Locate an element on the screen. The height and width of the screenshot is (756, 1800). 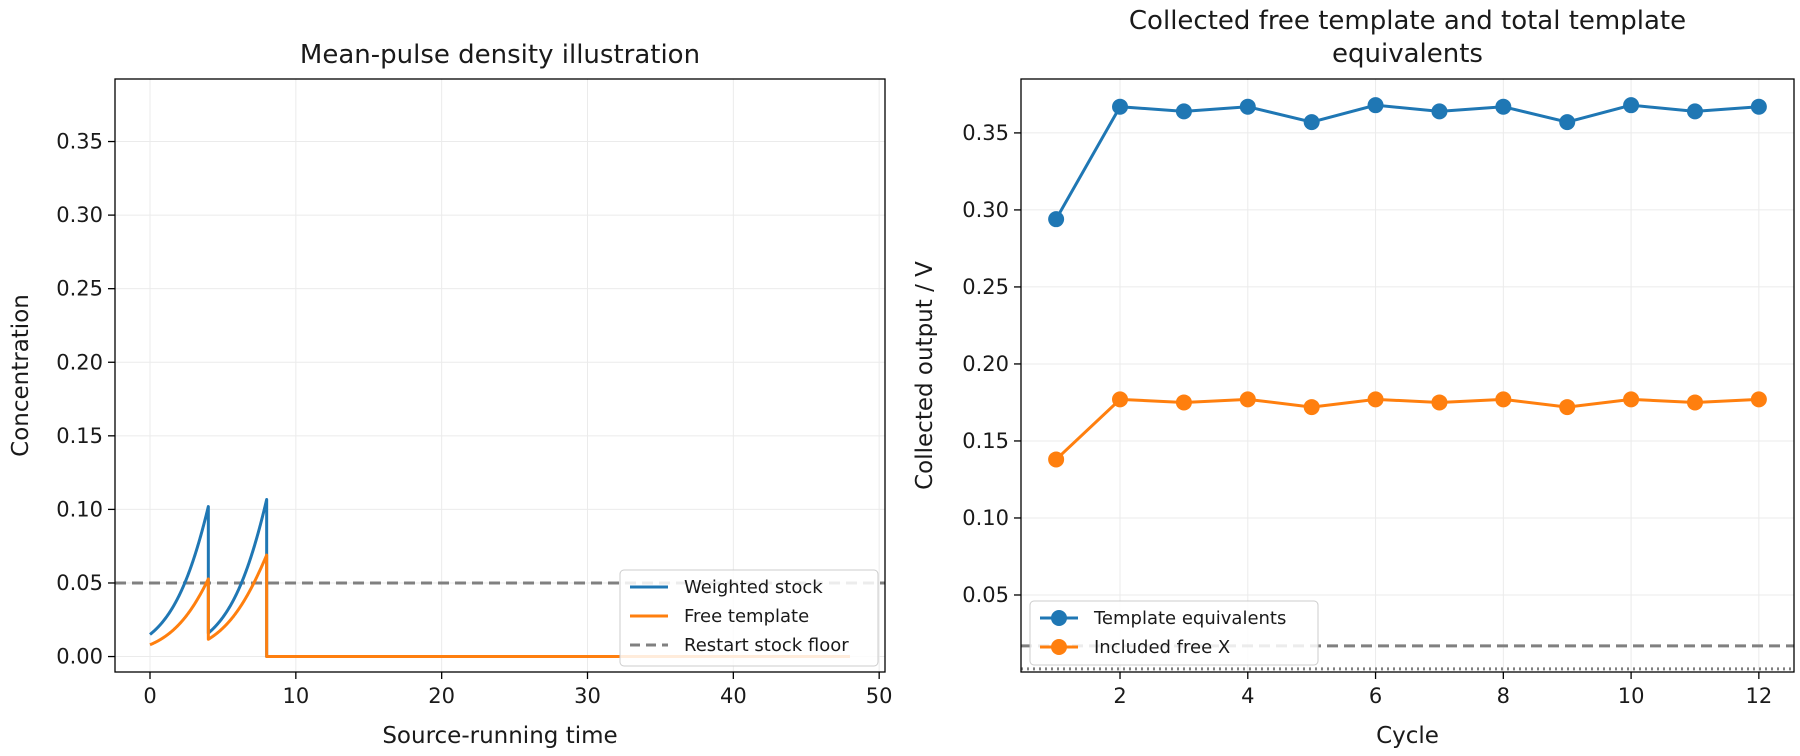
left-legend-box is located at coordinates (749, 618).